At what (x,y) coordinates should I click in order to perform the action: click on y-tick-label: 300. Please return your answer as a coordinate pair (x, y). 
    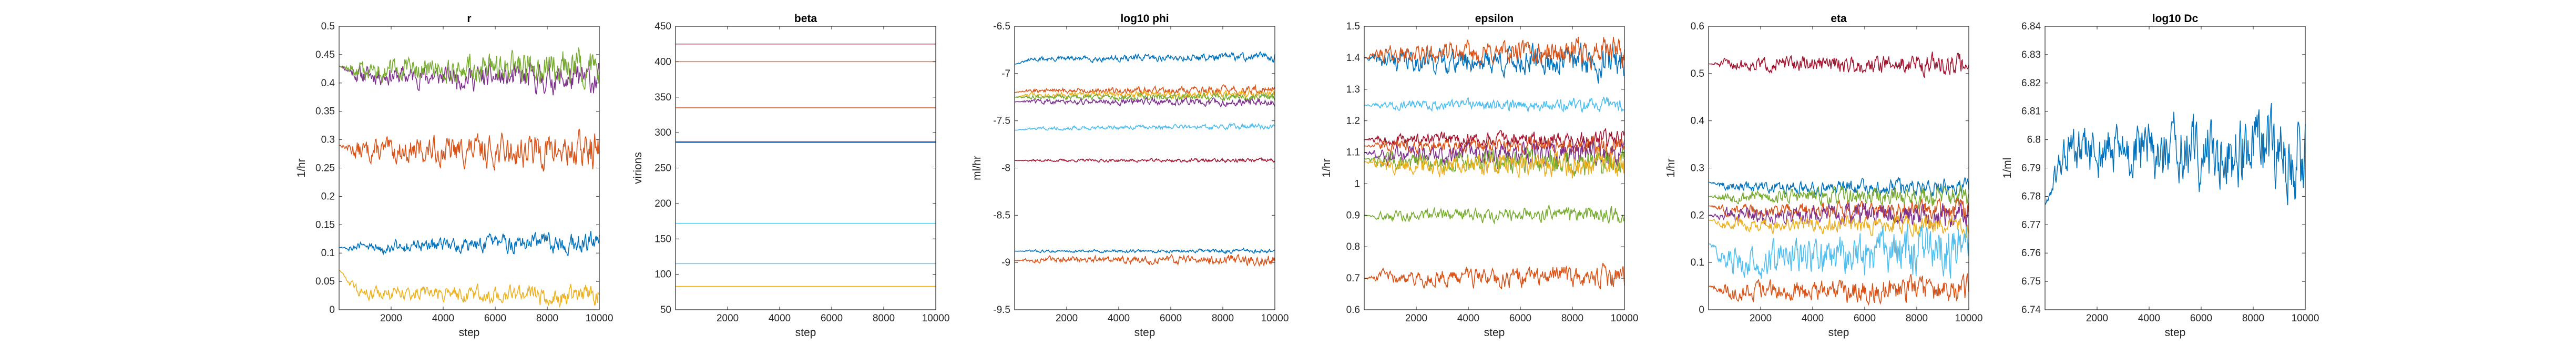
    Looking at the image, I should click on (663, 132).